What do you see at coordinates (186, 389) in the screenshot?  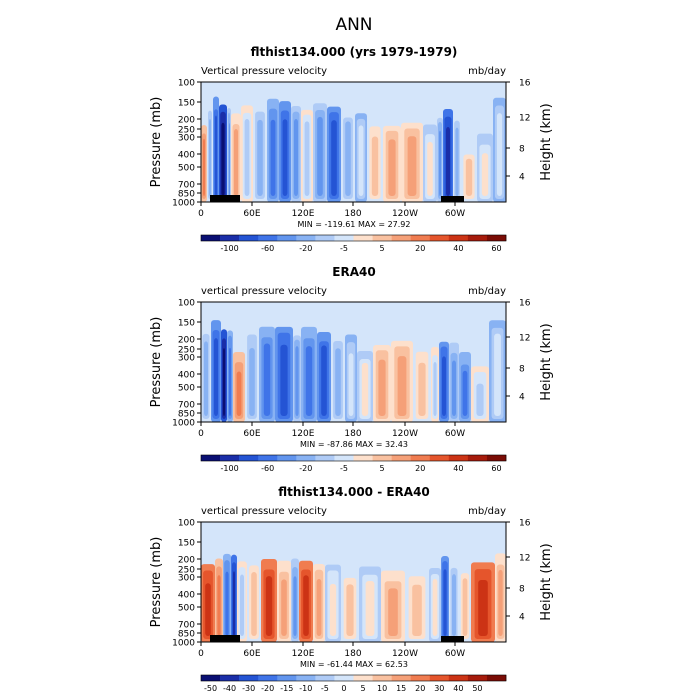 I see `pressure-tick-label: 500` at bounding box center [186, 389].